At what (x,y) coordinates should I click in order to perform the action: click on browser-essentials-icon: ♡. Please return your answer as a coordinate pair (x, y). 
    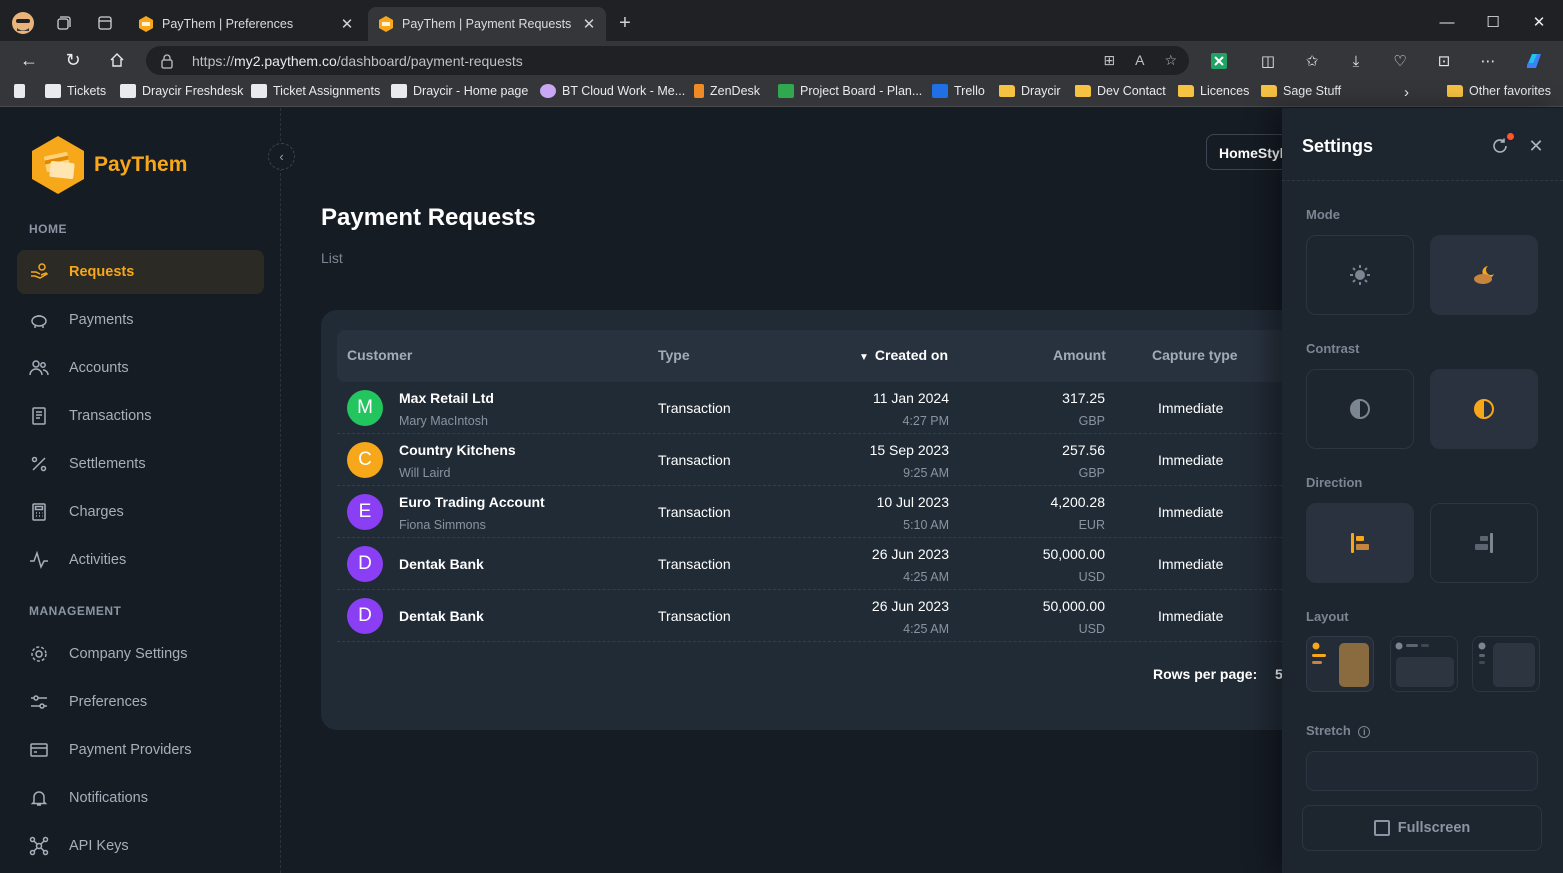
    Looking at the image, I should click on (1400, 61).